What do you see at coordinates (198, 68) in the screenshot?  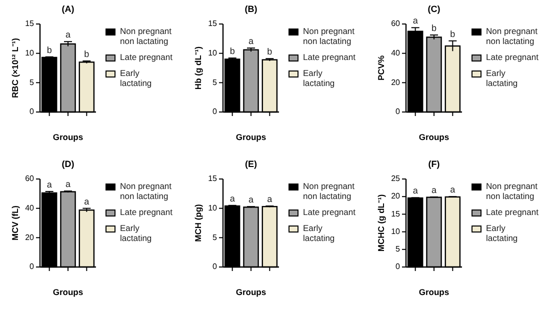 I see `y-axis-title: Hb (g dL⁻¹)` at bounding box center [198, 68].